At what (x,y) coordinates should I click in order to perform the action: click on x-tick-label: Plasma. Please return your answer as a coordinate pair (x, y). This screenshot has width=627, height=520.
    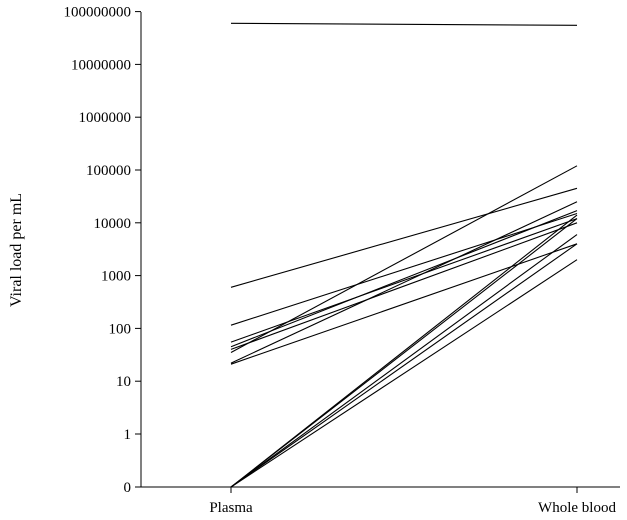
    Looking at the image, I should click on (231, 508).